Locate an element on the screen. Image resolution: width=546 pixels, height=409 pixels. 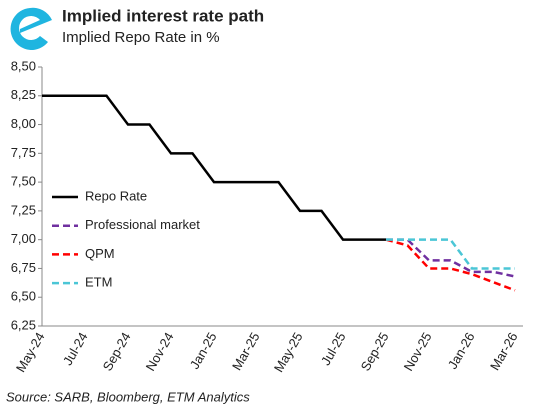
y-tick-label: 8,25 is located at coordinates (23, 94).